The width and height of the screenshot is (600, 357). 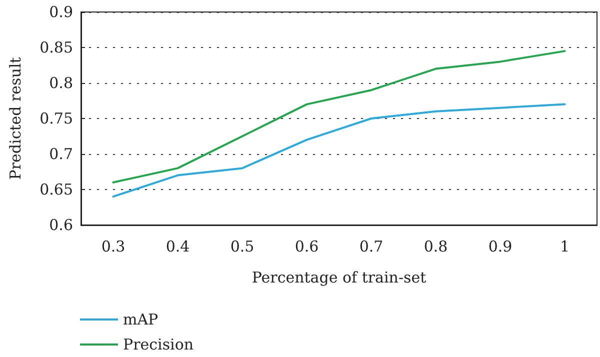 I want to click on x-tick-label: 0.6, so click(x=306, y=247).